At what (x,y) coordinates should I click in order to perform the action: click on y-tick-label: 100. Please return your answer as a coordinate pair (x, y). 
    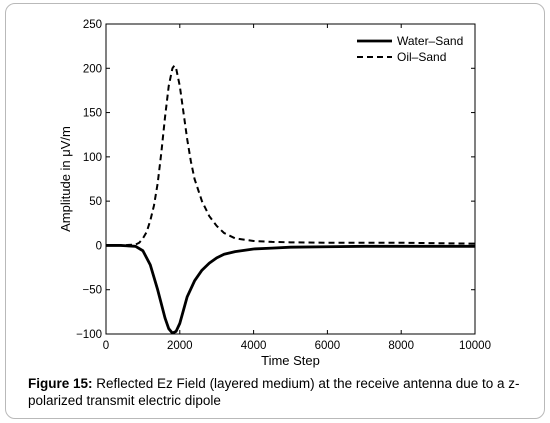
    Looking at the image, I should click on (92, 158).